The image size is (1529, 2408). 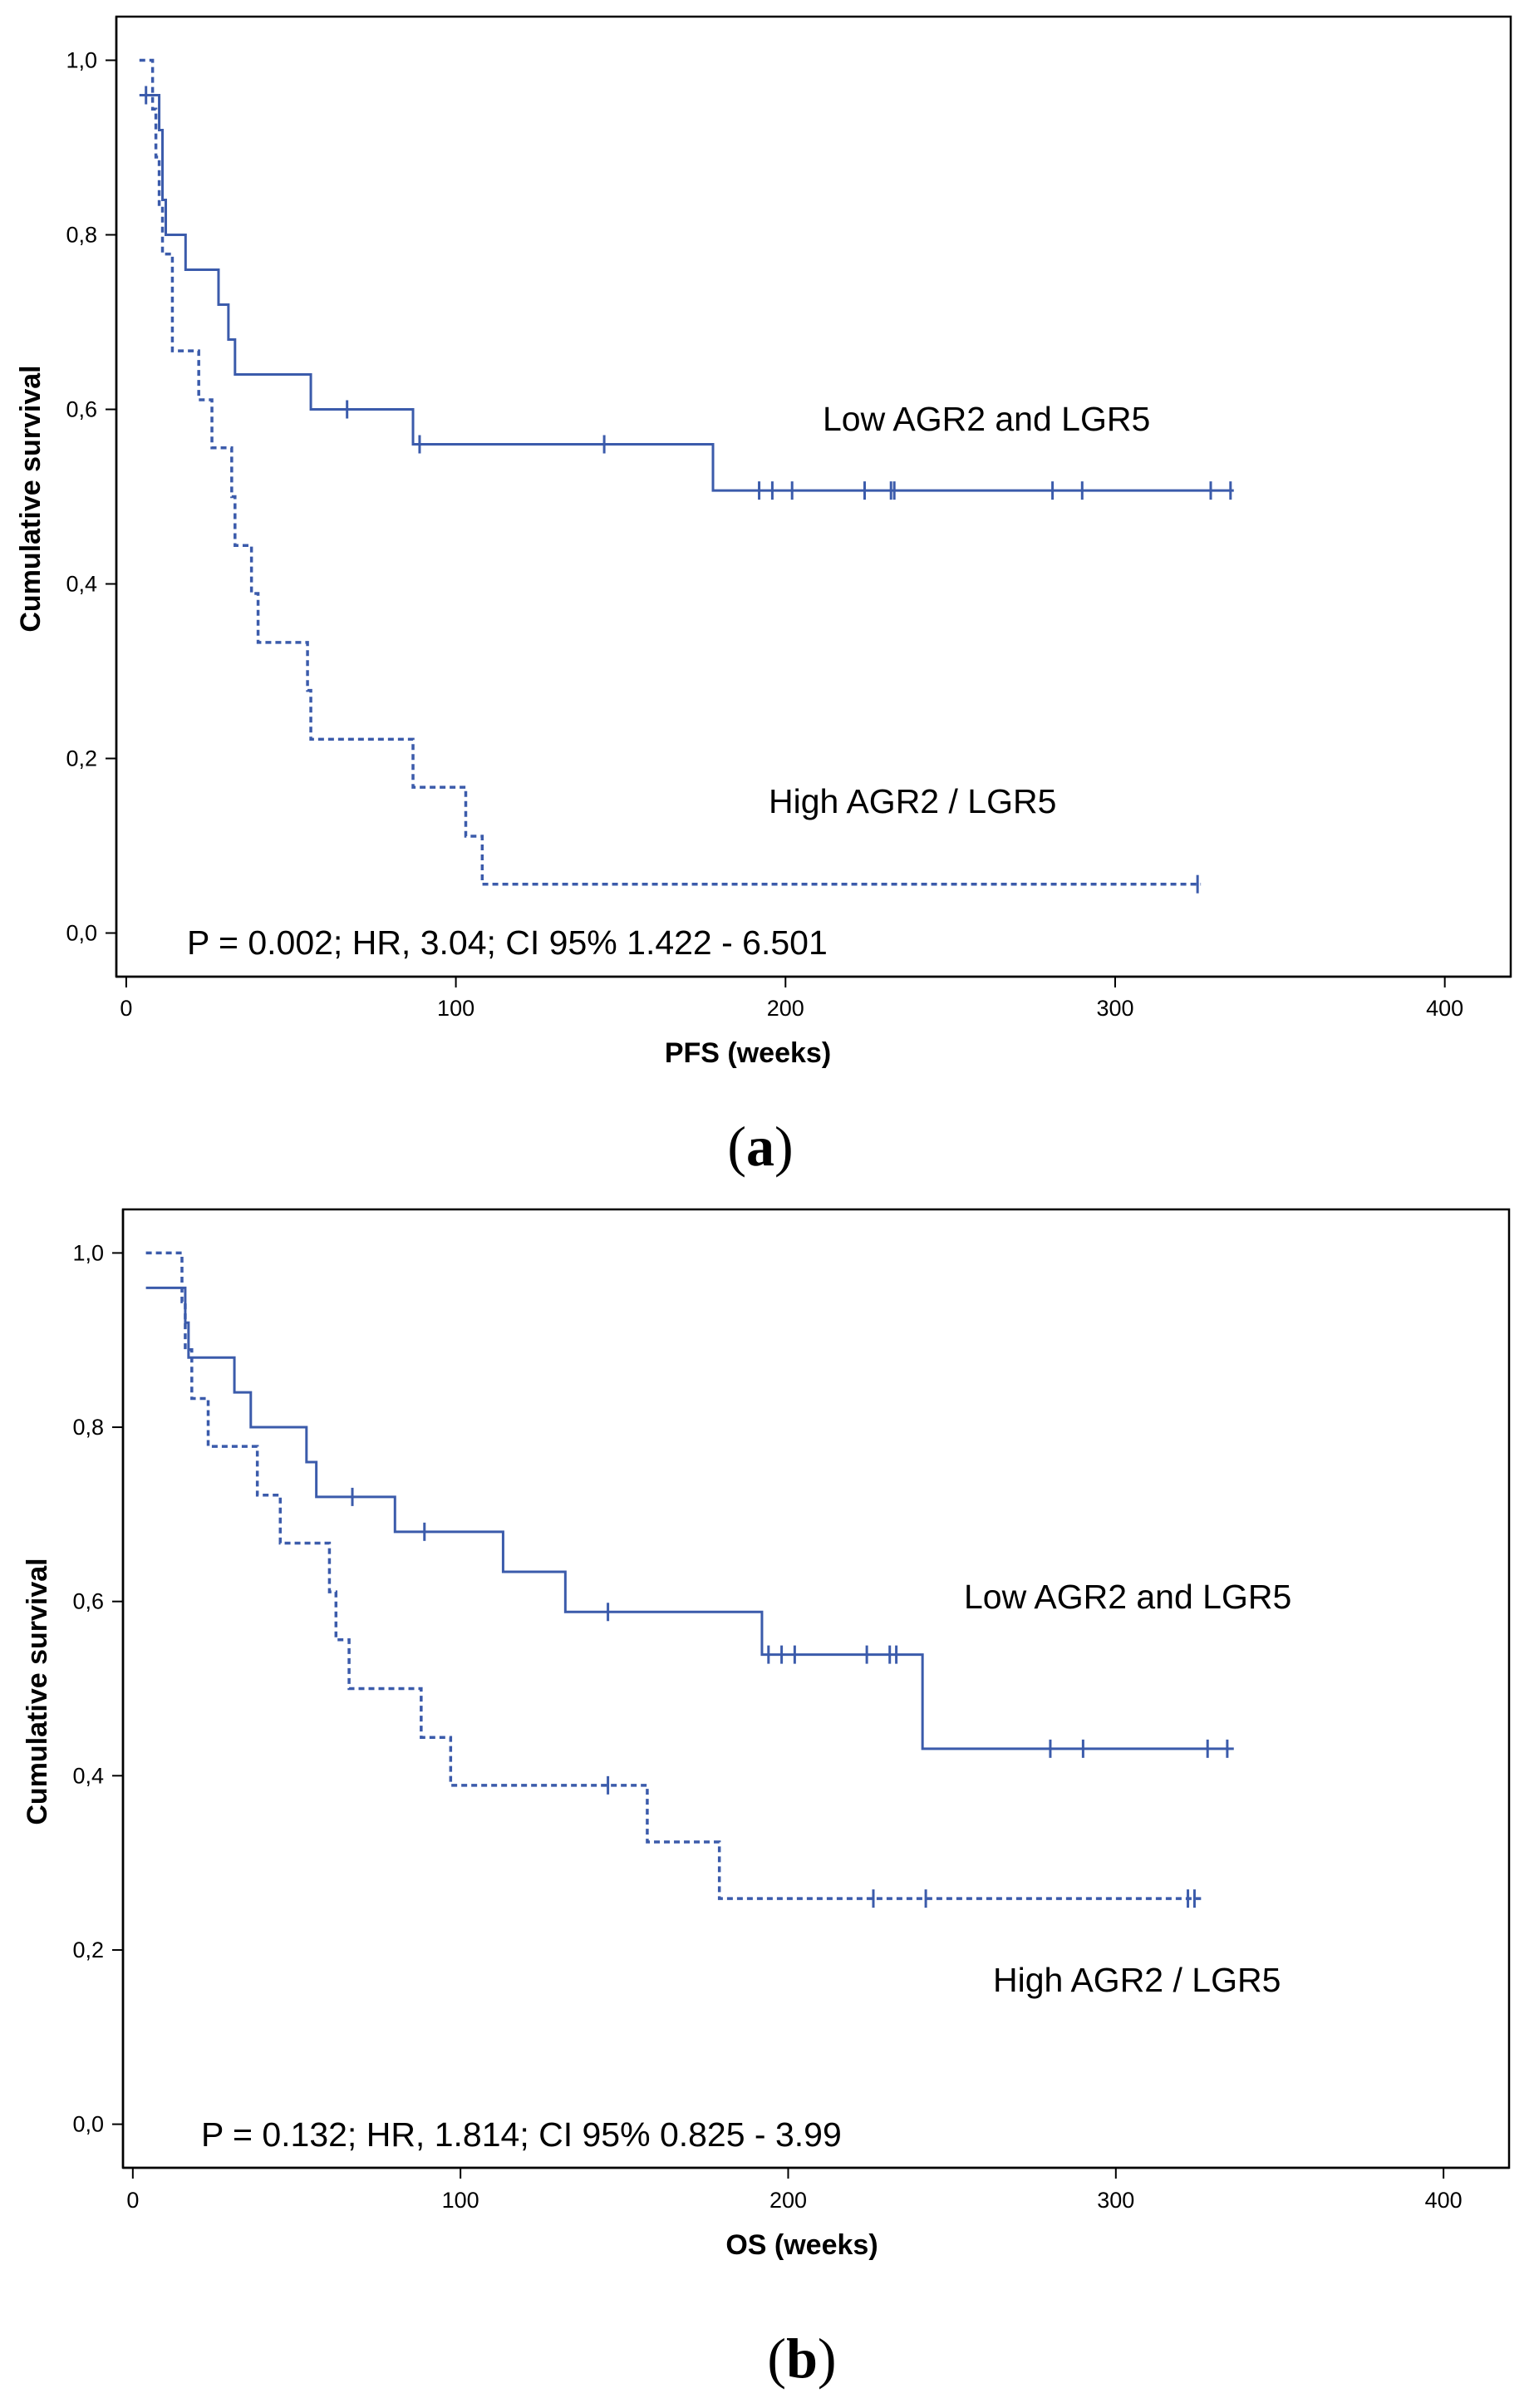 What do you see at coordinates (81, 758) in the screenshot?
I see `panel-a-y-tick-label-1: 0,2` at bounding box center [81, 758].